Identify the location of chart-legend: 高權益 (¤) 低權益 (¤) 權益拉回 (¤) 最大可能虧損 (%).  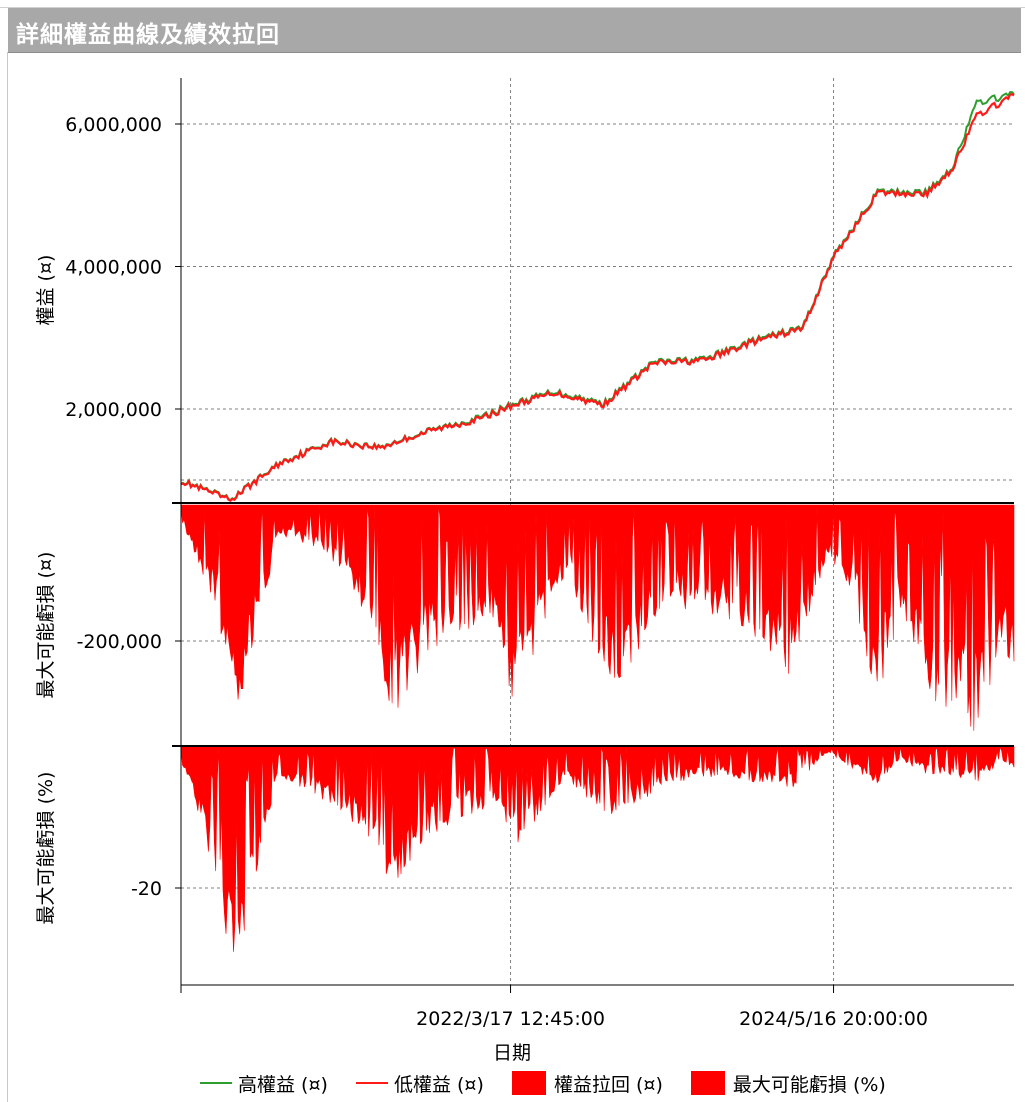
(557, 1083).